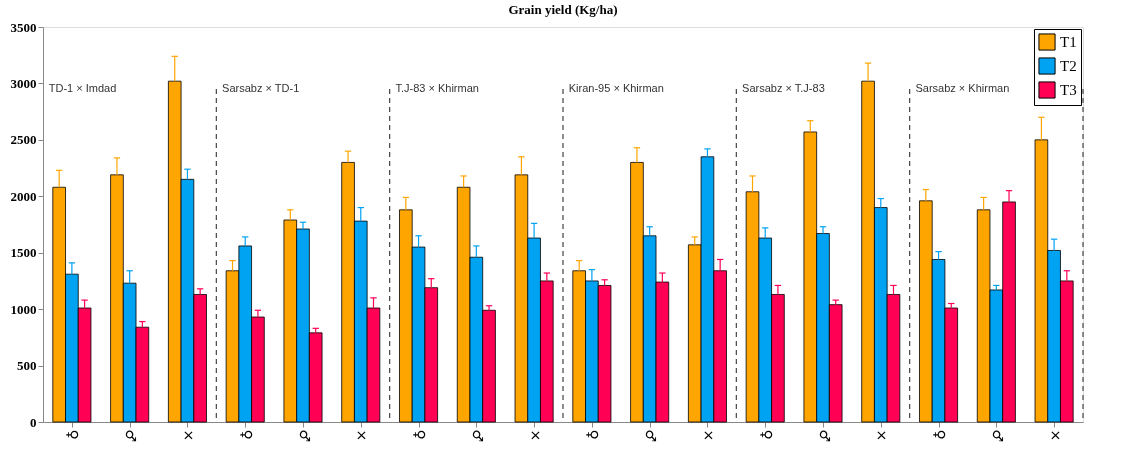  What do you see at coordinates (82, 88) in the screenshot?
I see `annotation: TD-1 × Imdad` at bounding box center [82, 88].